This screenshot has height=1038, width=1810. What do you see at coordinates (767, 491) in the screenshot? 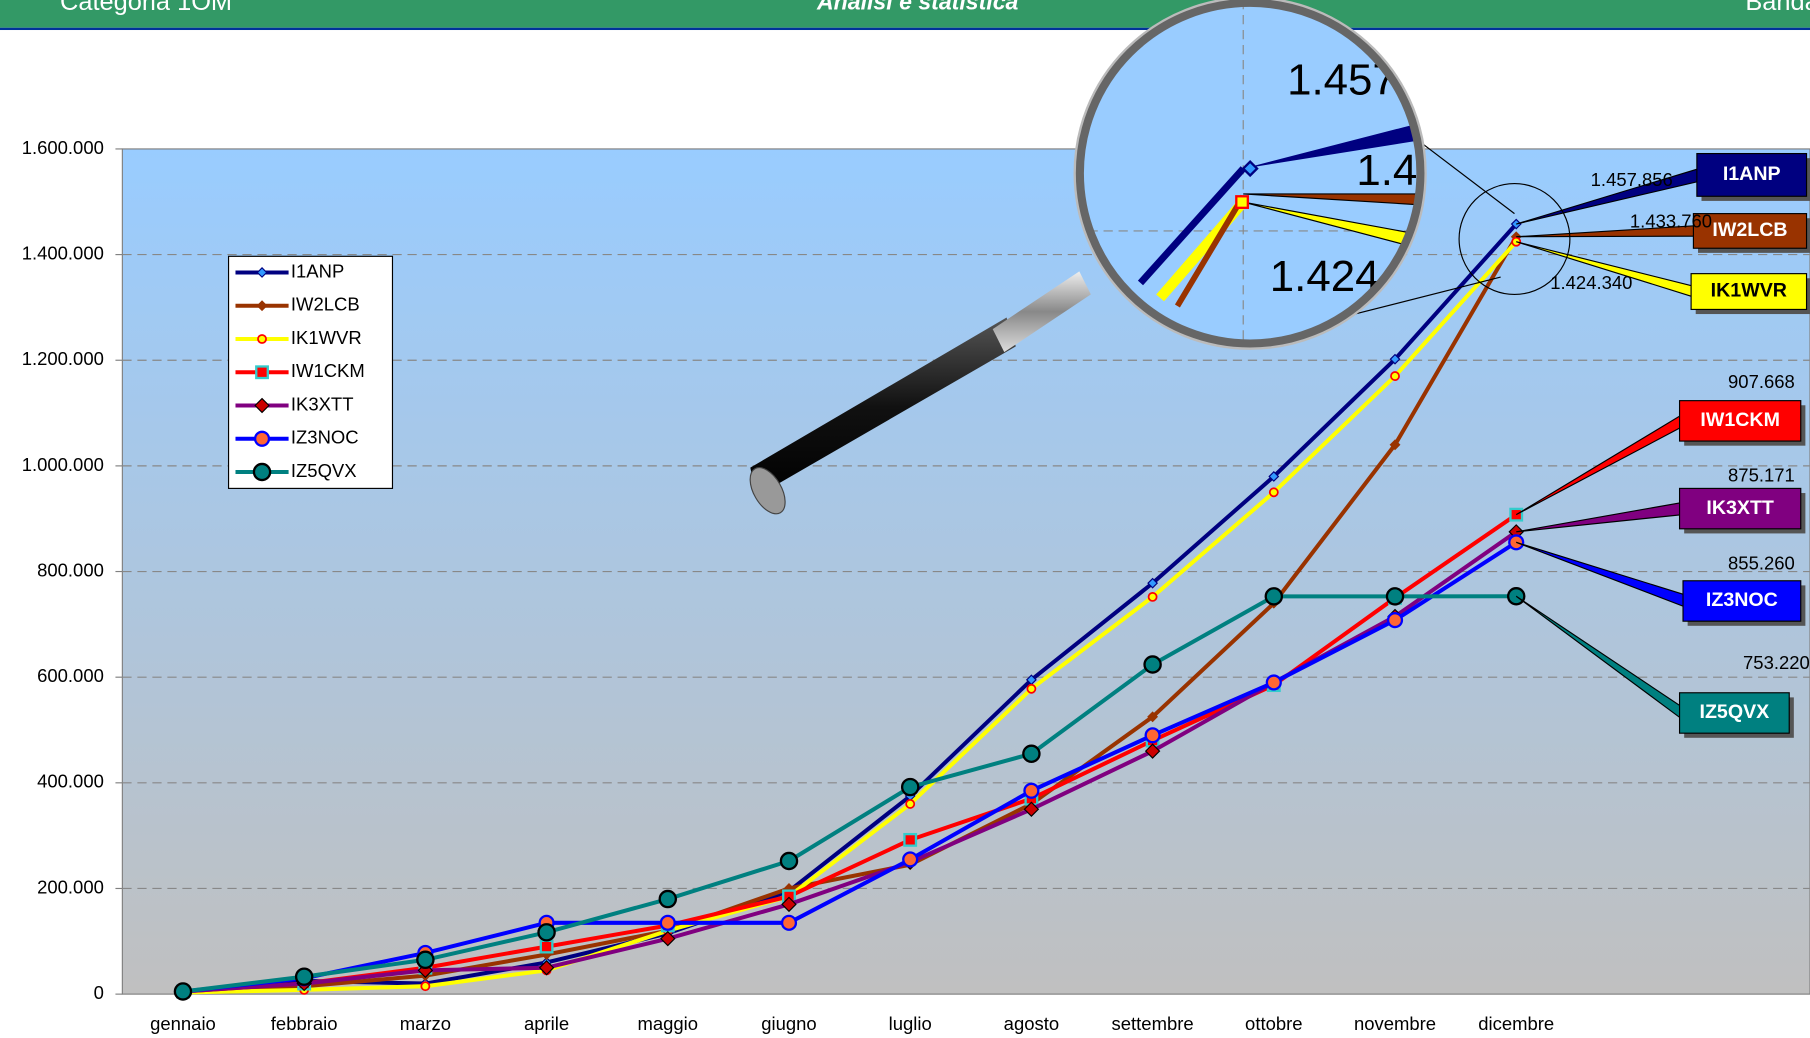
I see `handle-end` at bounding box center [767, 491].